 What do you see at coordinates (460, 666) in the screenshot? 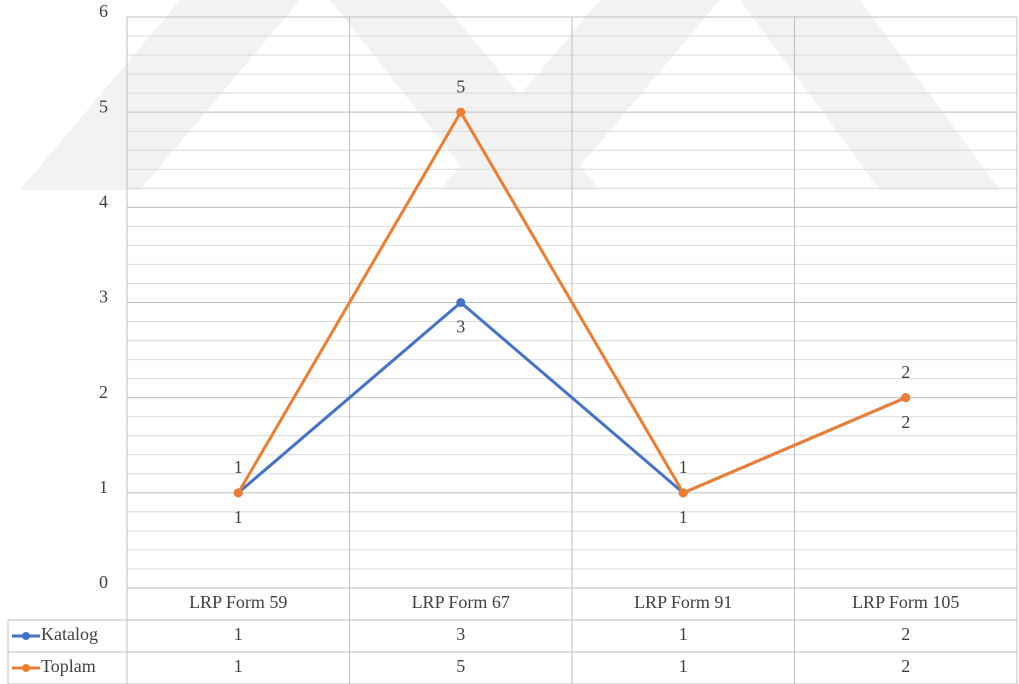
I see `table-cell: 5` at bounding box center [460, 666].